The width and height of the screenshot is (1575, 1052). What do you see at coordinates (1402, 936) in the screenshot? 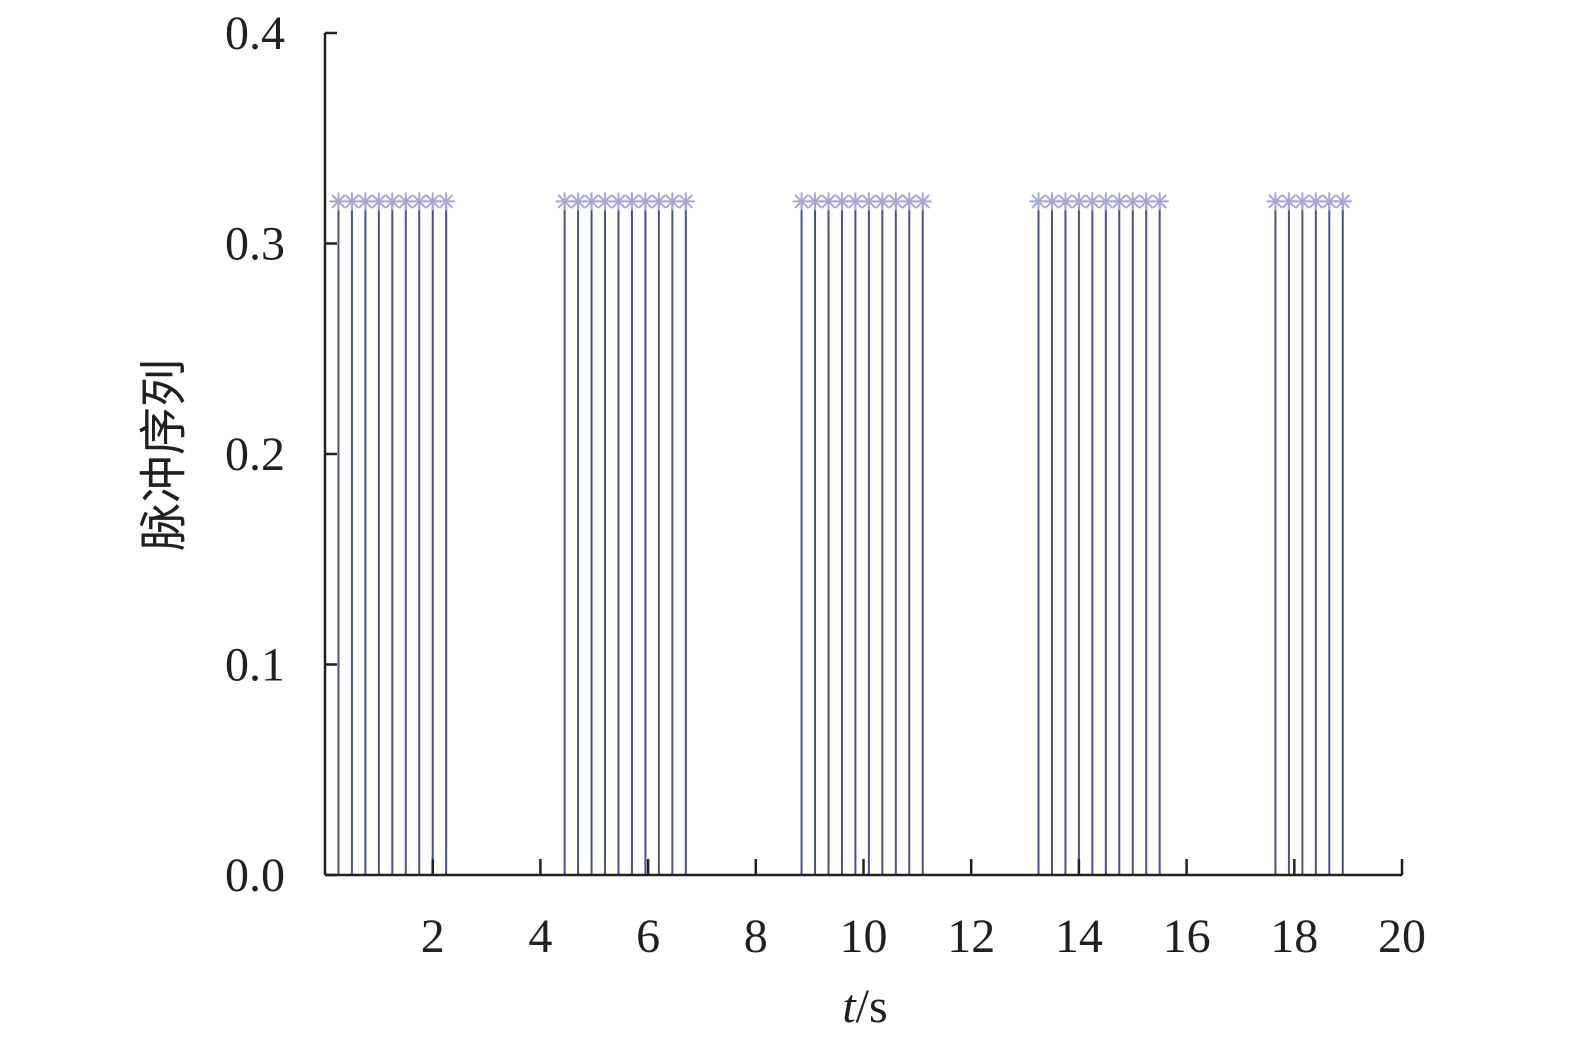
I see `x-tick-label: 20` at bounding box center [1402, 936].